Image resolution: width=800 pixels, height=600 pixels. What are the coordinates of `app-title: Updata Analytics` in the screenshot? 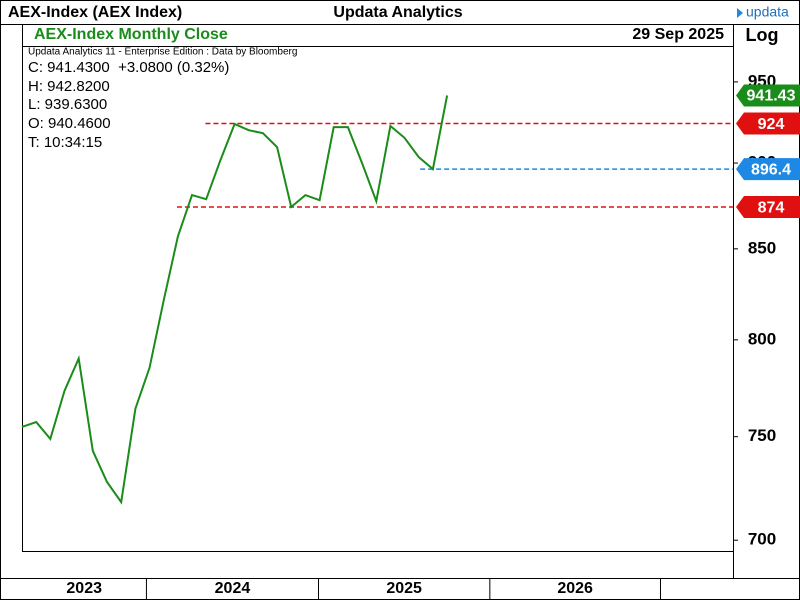 It's located at (397, 12).